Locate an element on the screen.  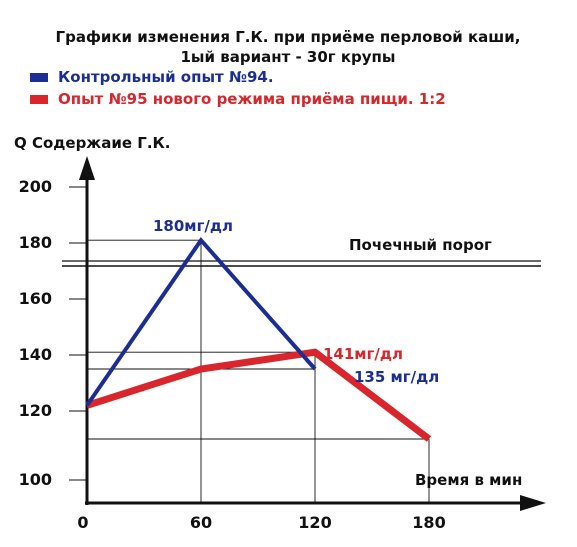
value-annotation: 141мг/дл is located at coordinates (363, 354).